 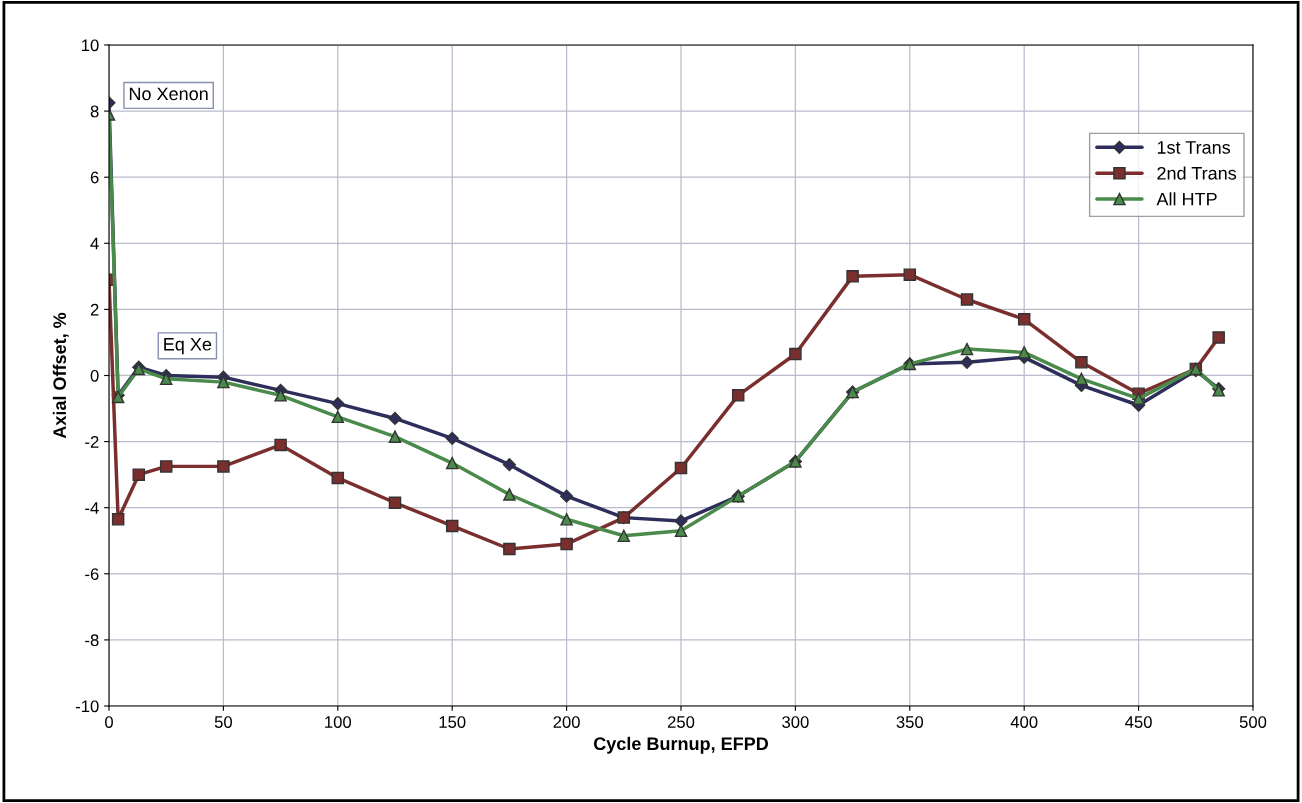 I want to click on y-tick-label: -6, so click(x=92, y=574).